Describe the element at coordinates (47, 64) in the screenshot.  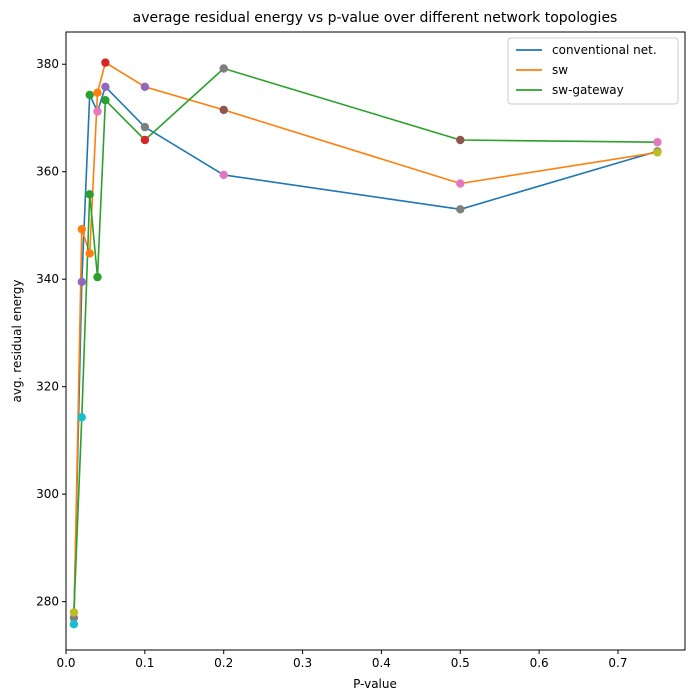
I see `y-tick-label-5: 380` at that location.